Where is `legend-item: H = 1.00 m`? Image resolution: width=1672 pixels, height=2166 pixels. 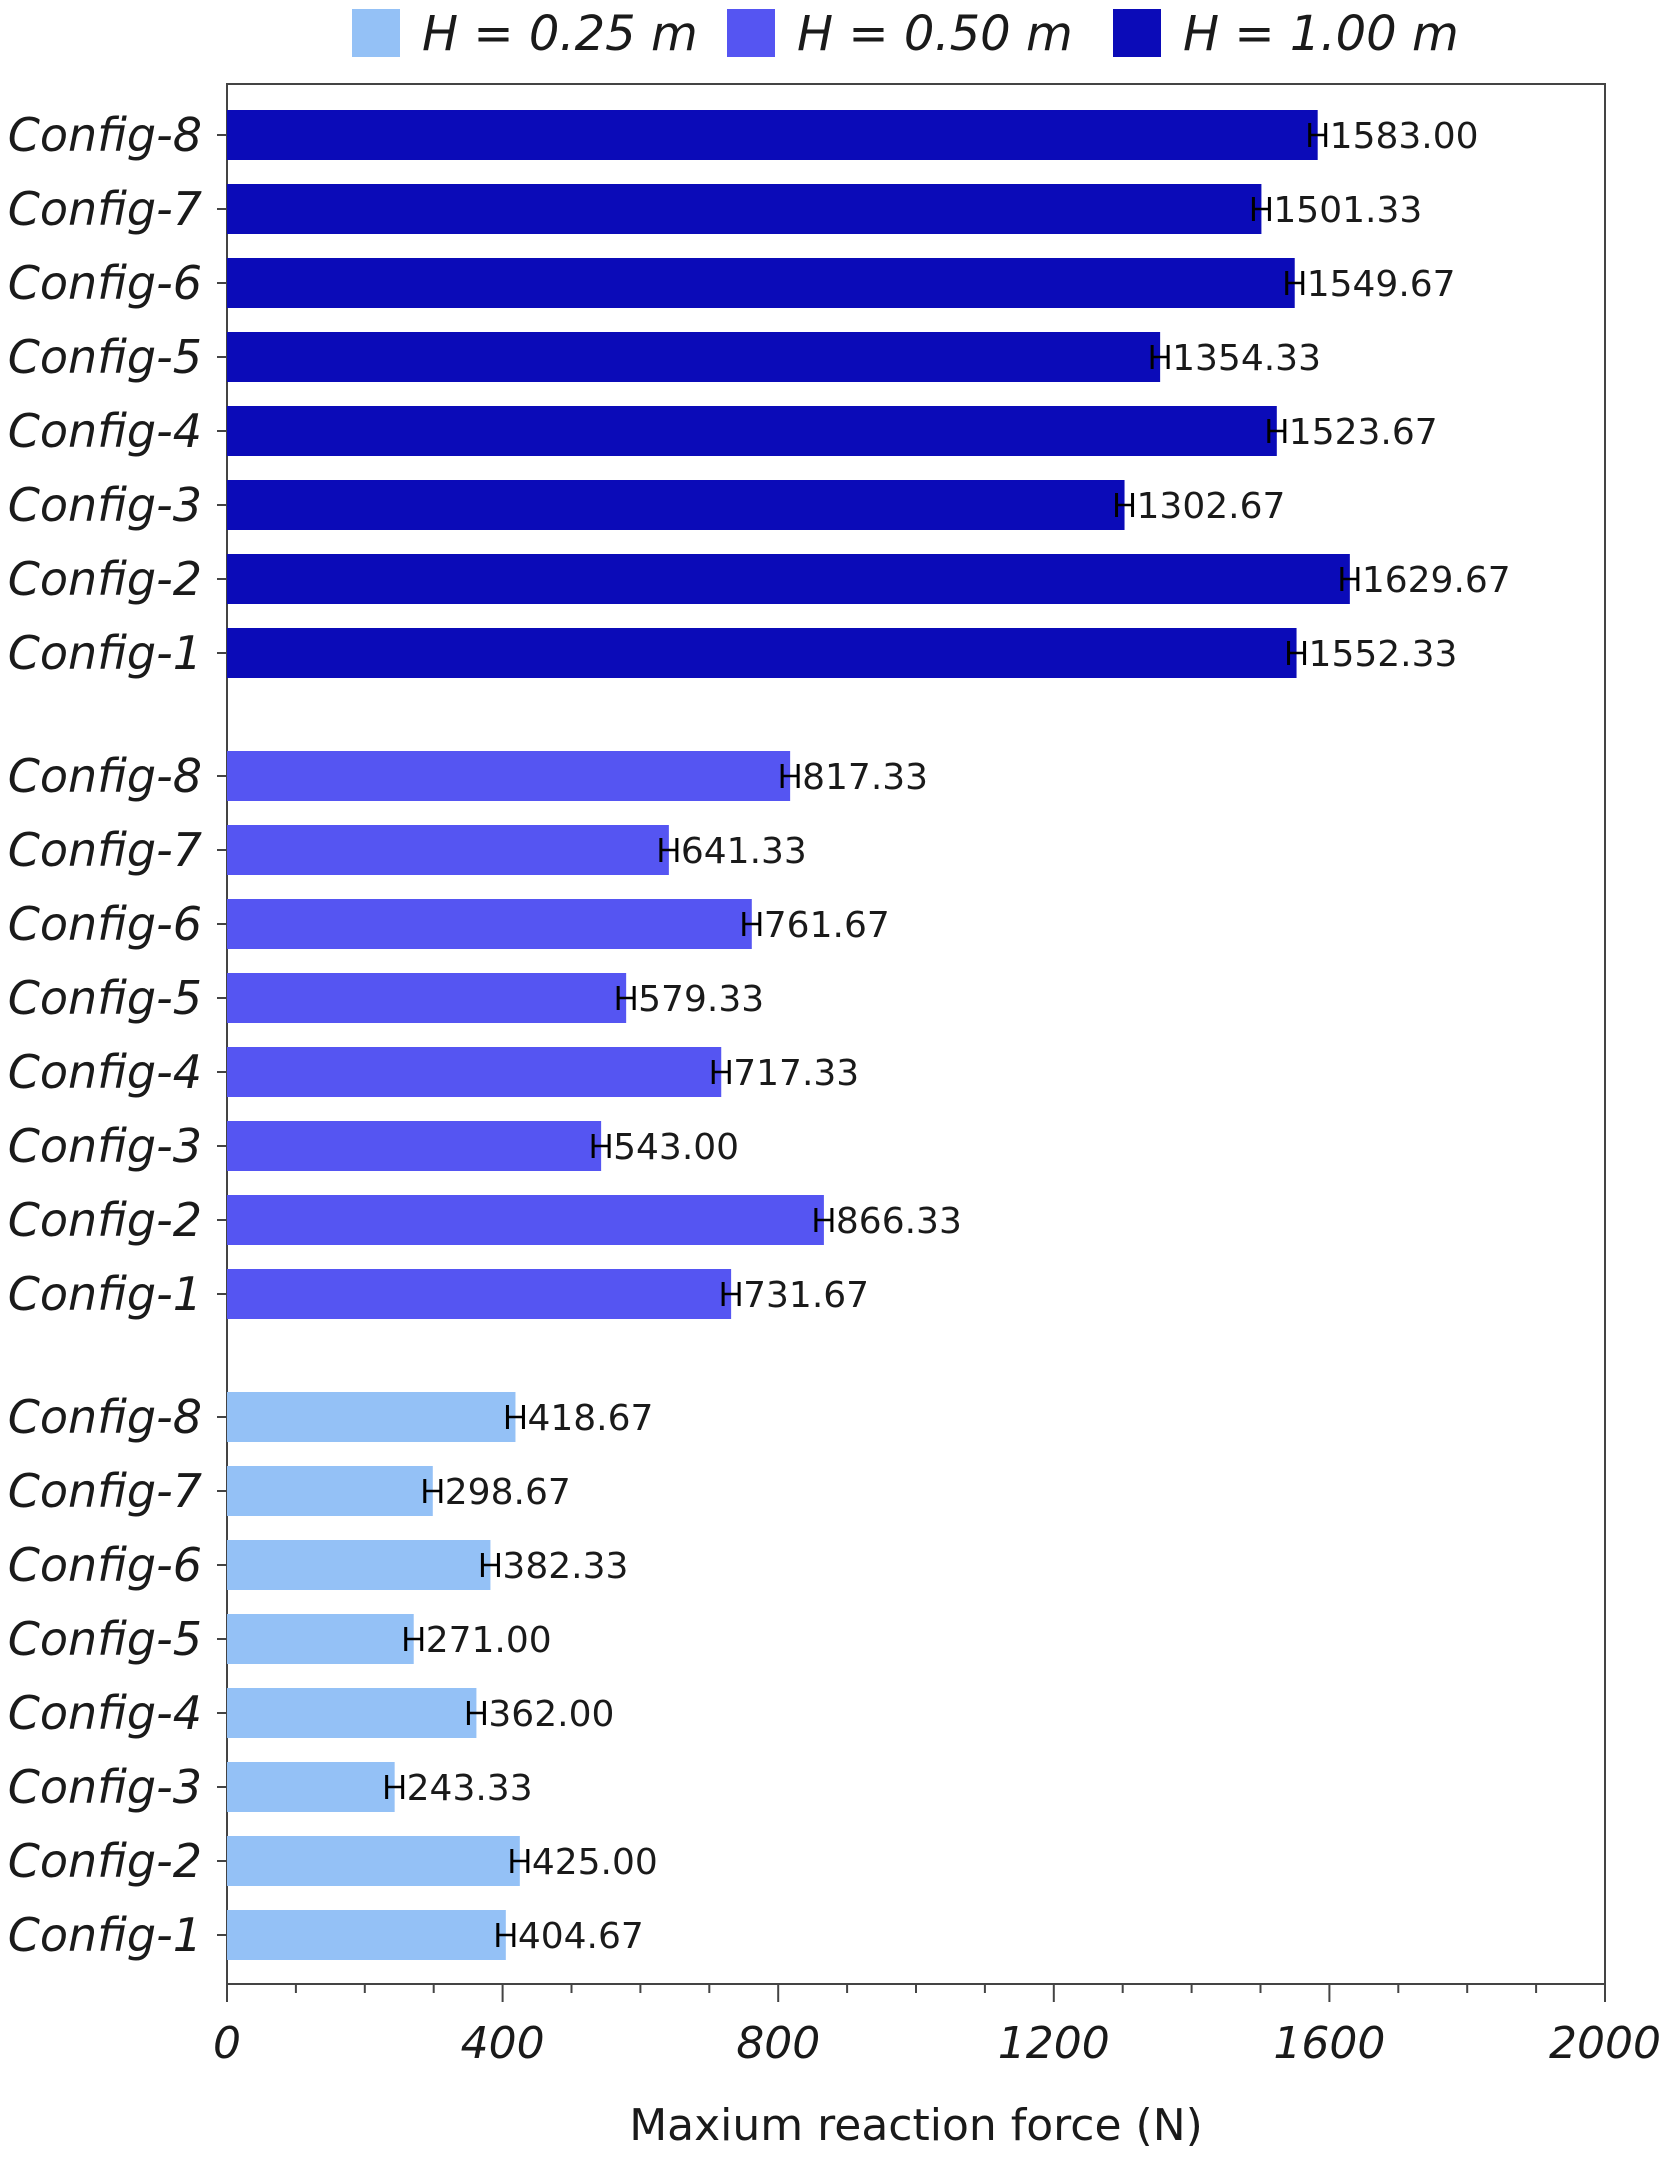
legend-item: H = 1.00 m is located at coordinates (1286, 34).